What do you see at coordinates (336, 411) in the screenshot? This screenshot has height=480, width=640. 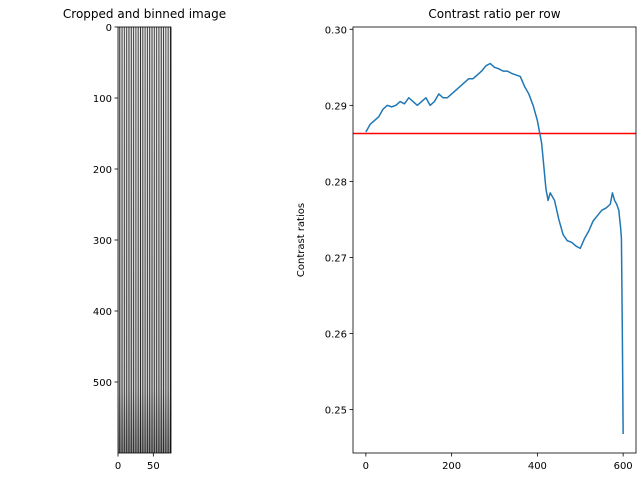 I see `contrast-y-tick-label: 0.25` at bounding box center [336, 411].